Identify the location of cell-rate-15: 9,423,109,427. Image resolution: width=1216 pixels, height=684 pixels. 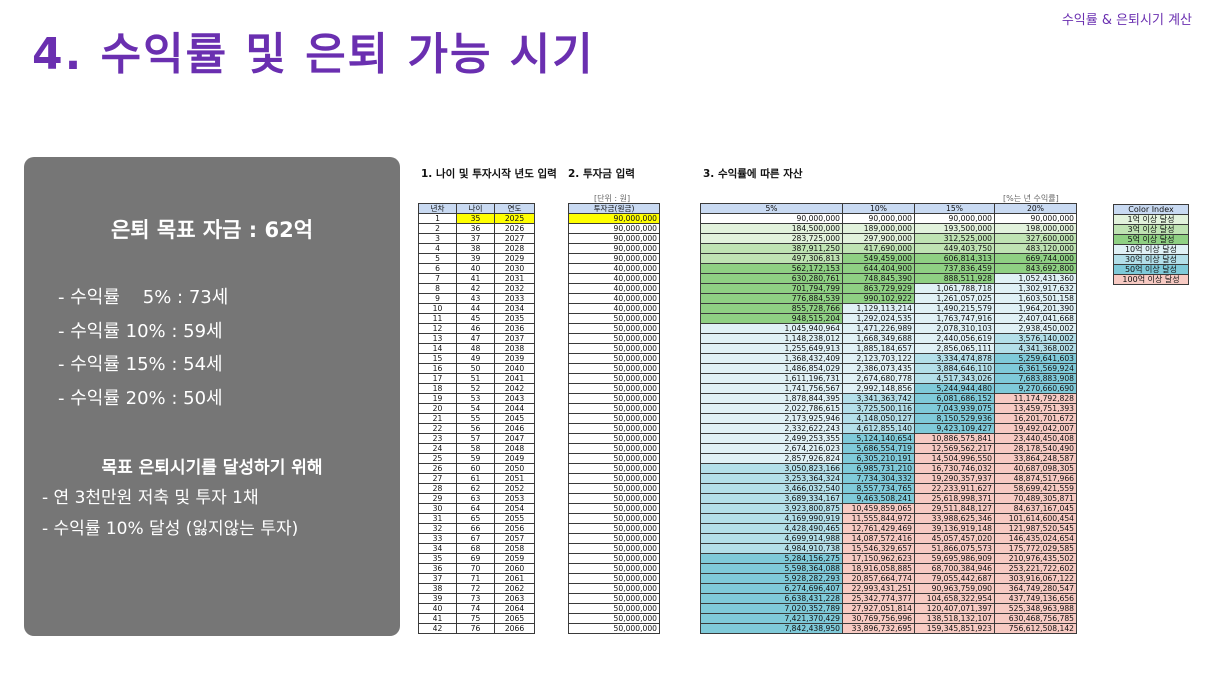
(954, 428).